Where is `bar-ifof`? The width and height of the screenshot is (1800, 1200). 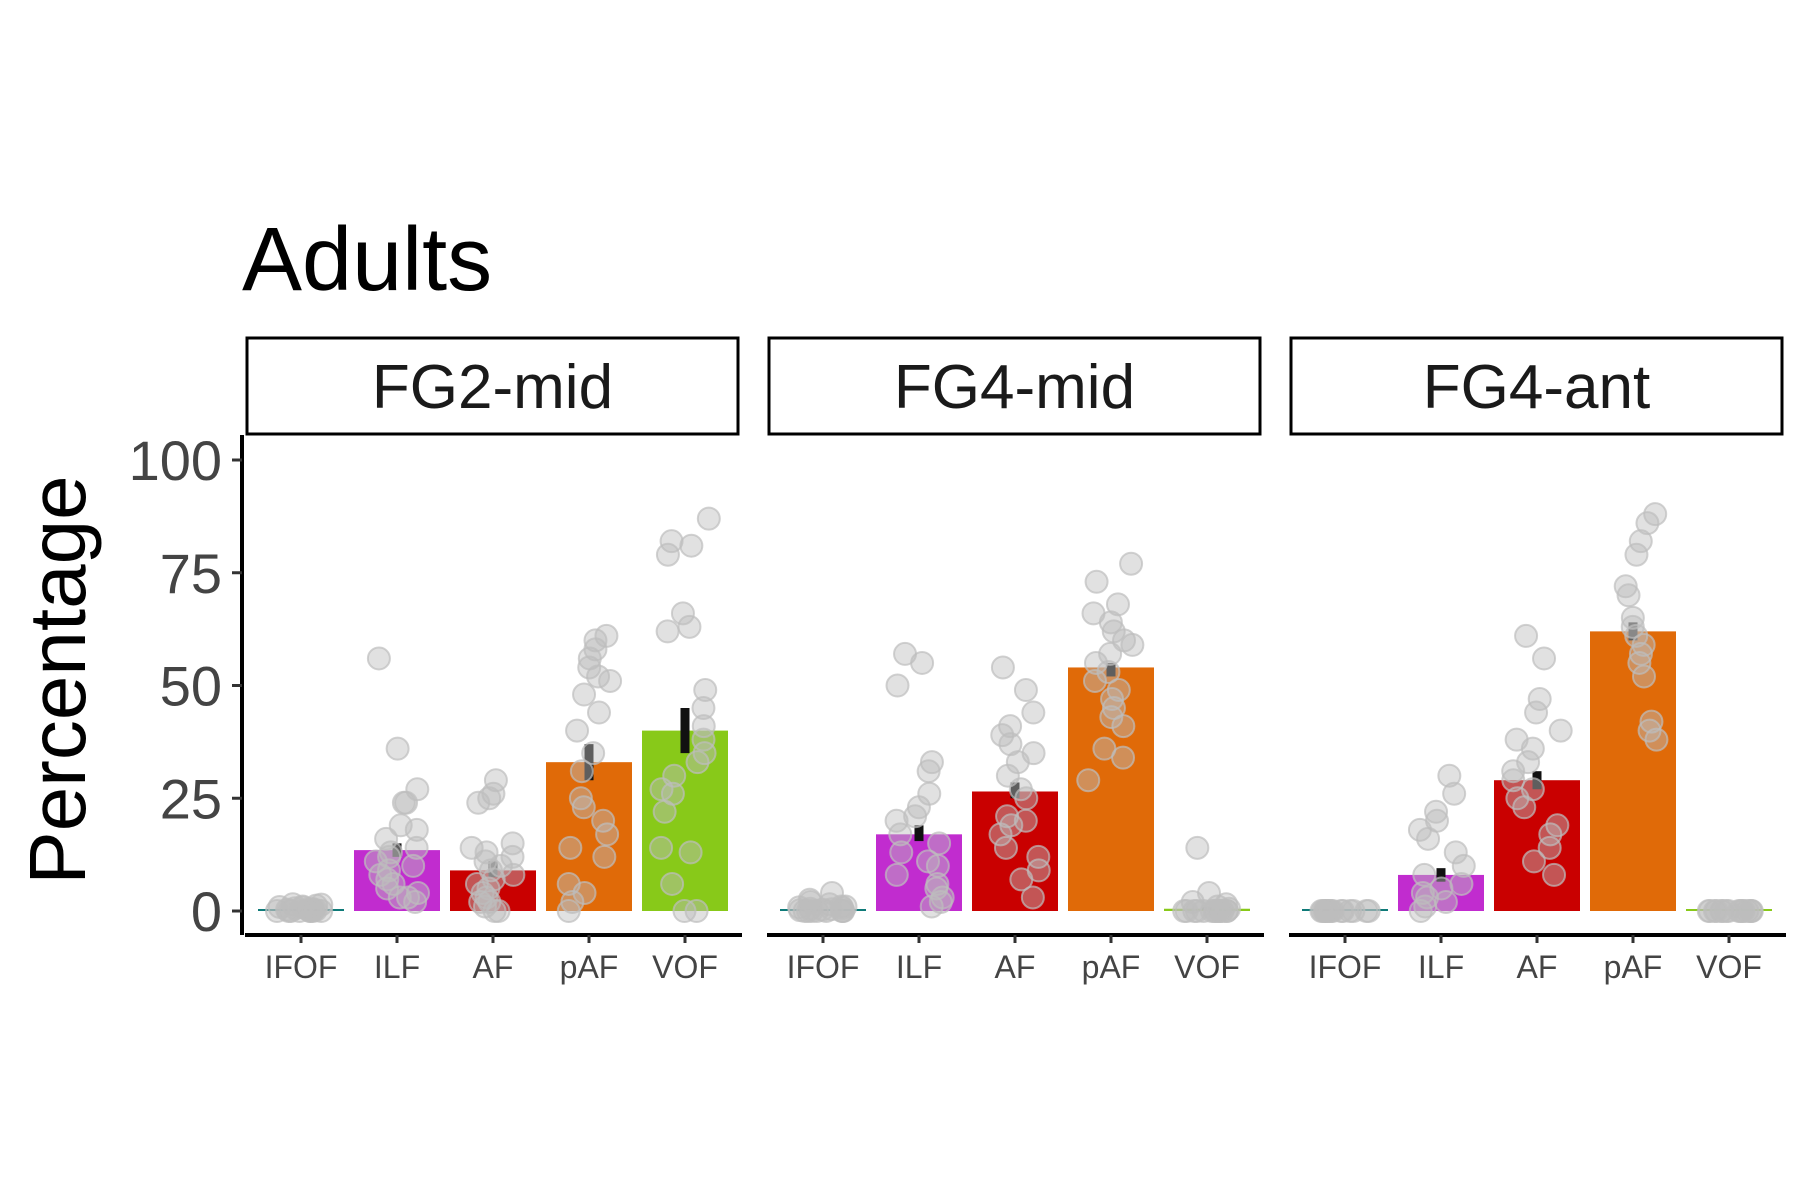 bar-ifof is located at coordinates (1345, 910).